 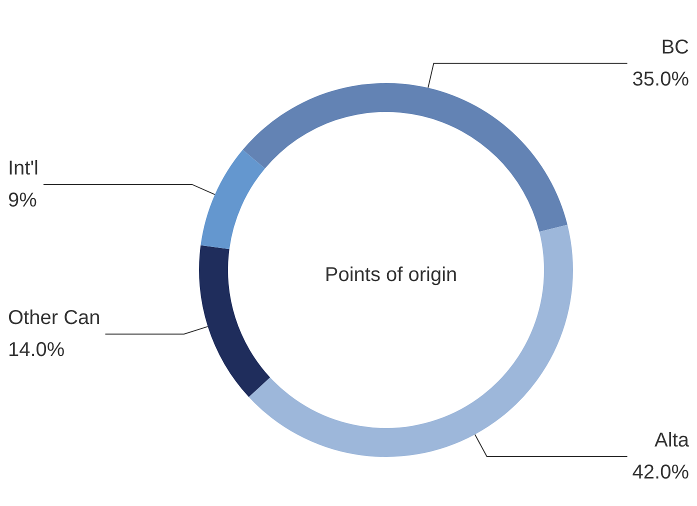 What do you see at coordinates (661, 79) in the screenshot?
I see `data-label: 35.0%` at bounding box center [661, 79].